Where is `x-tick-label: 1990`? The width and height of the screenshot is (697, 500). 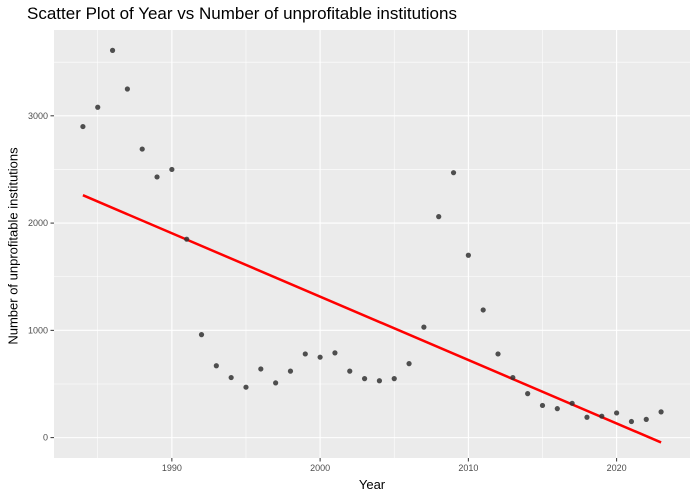 x-tick-label: 1990 is located at coordinates (172, 468).